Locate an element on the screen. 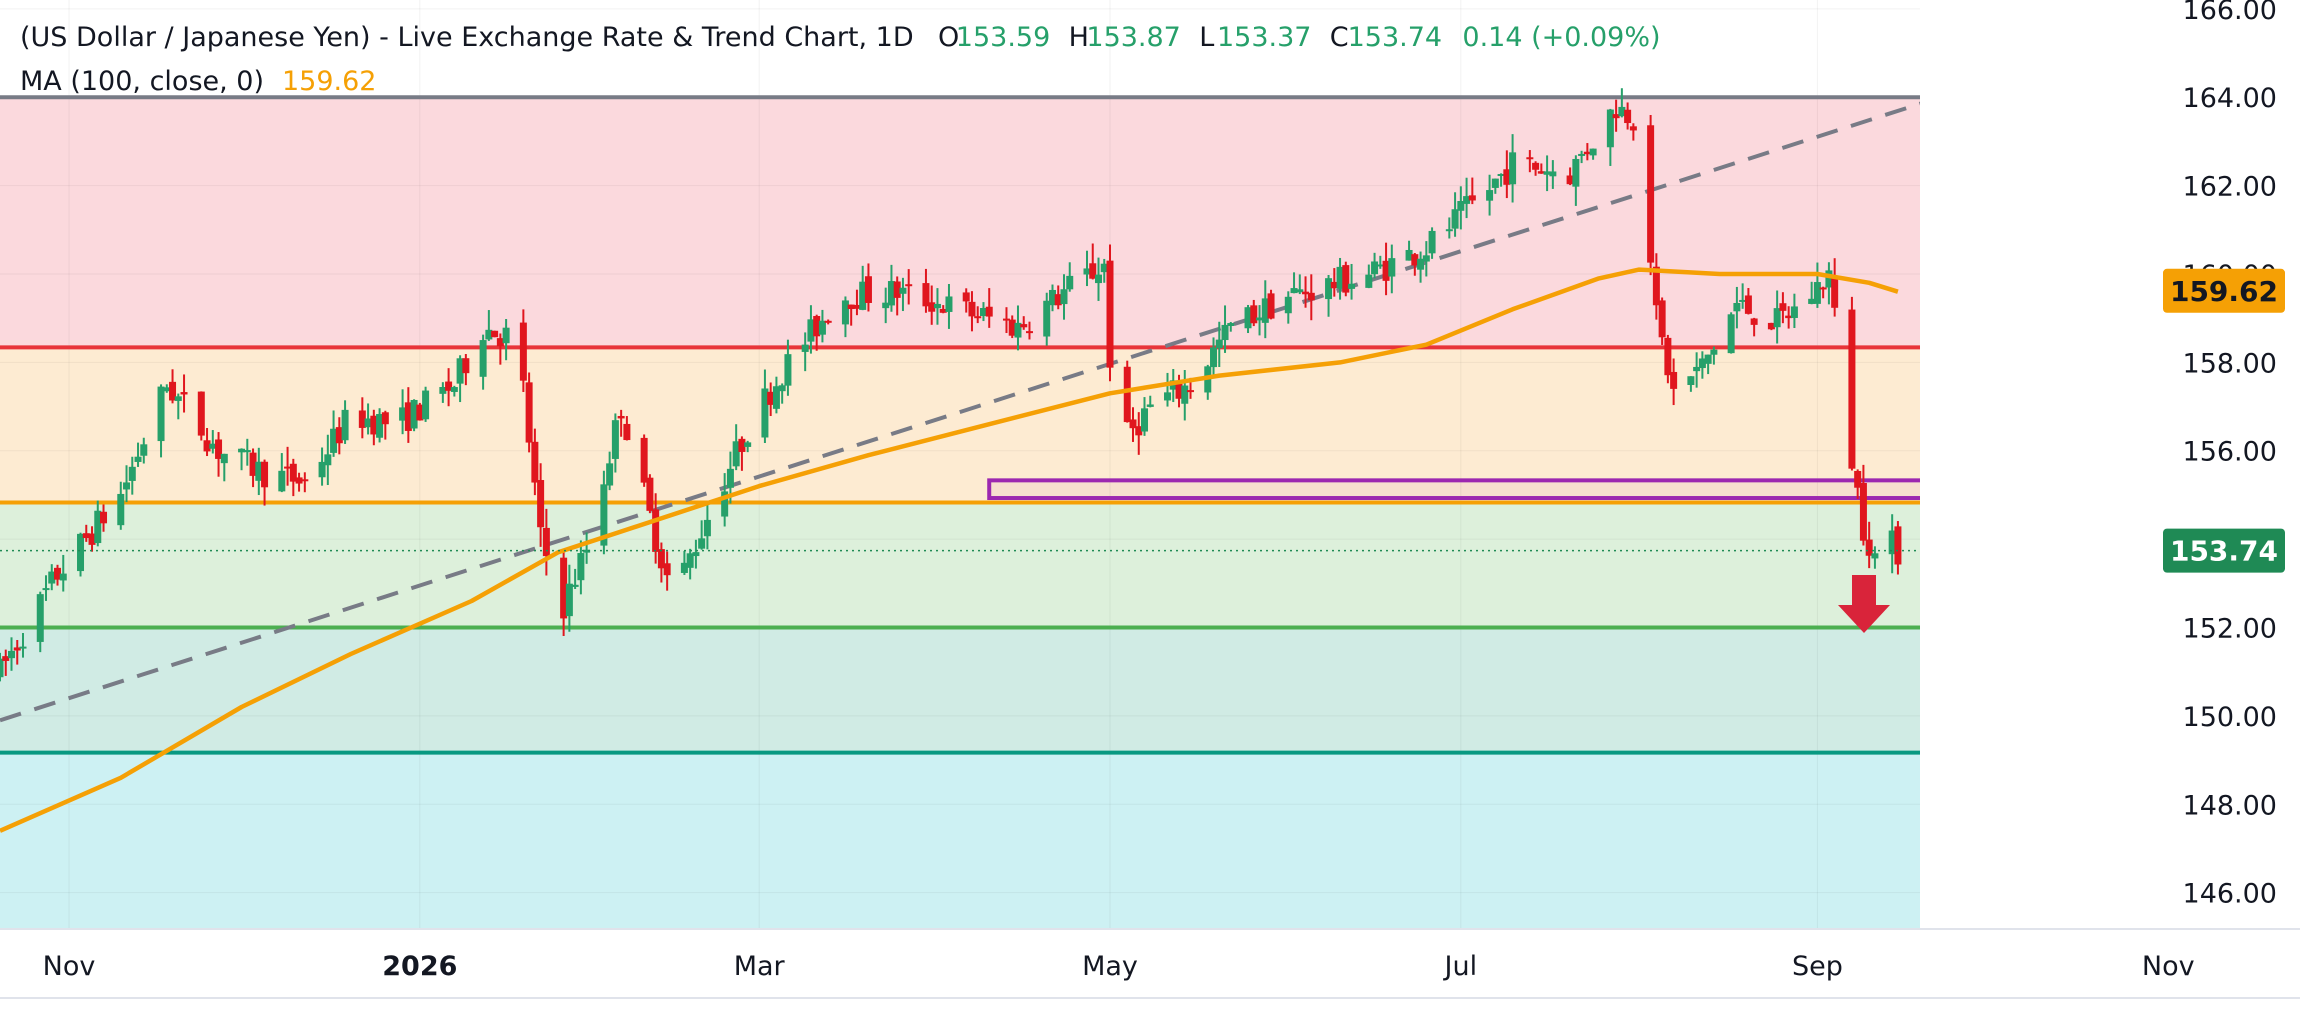 This screenshot has width=2300, height=1035. ohlc-label-o: O is located at coordinates (948, 37).